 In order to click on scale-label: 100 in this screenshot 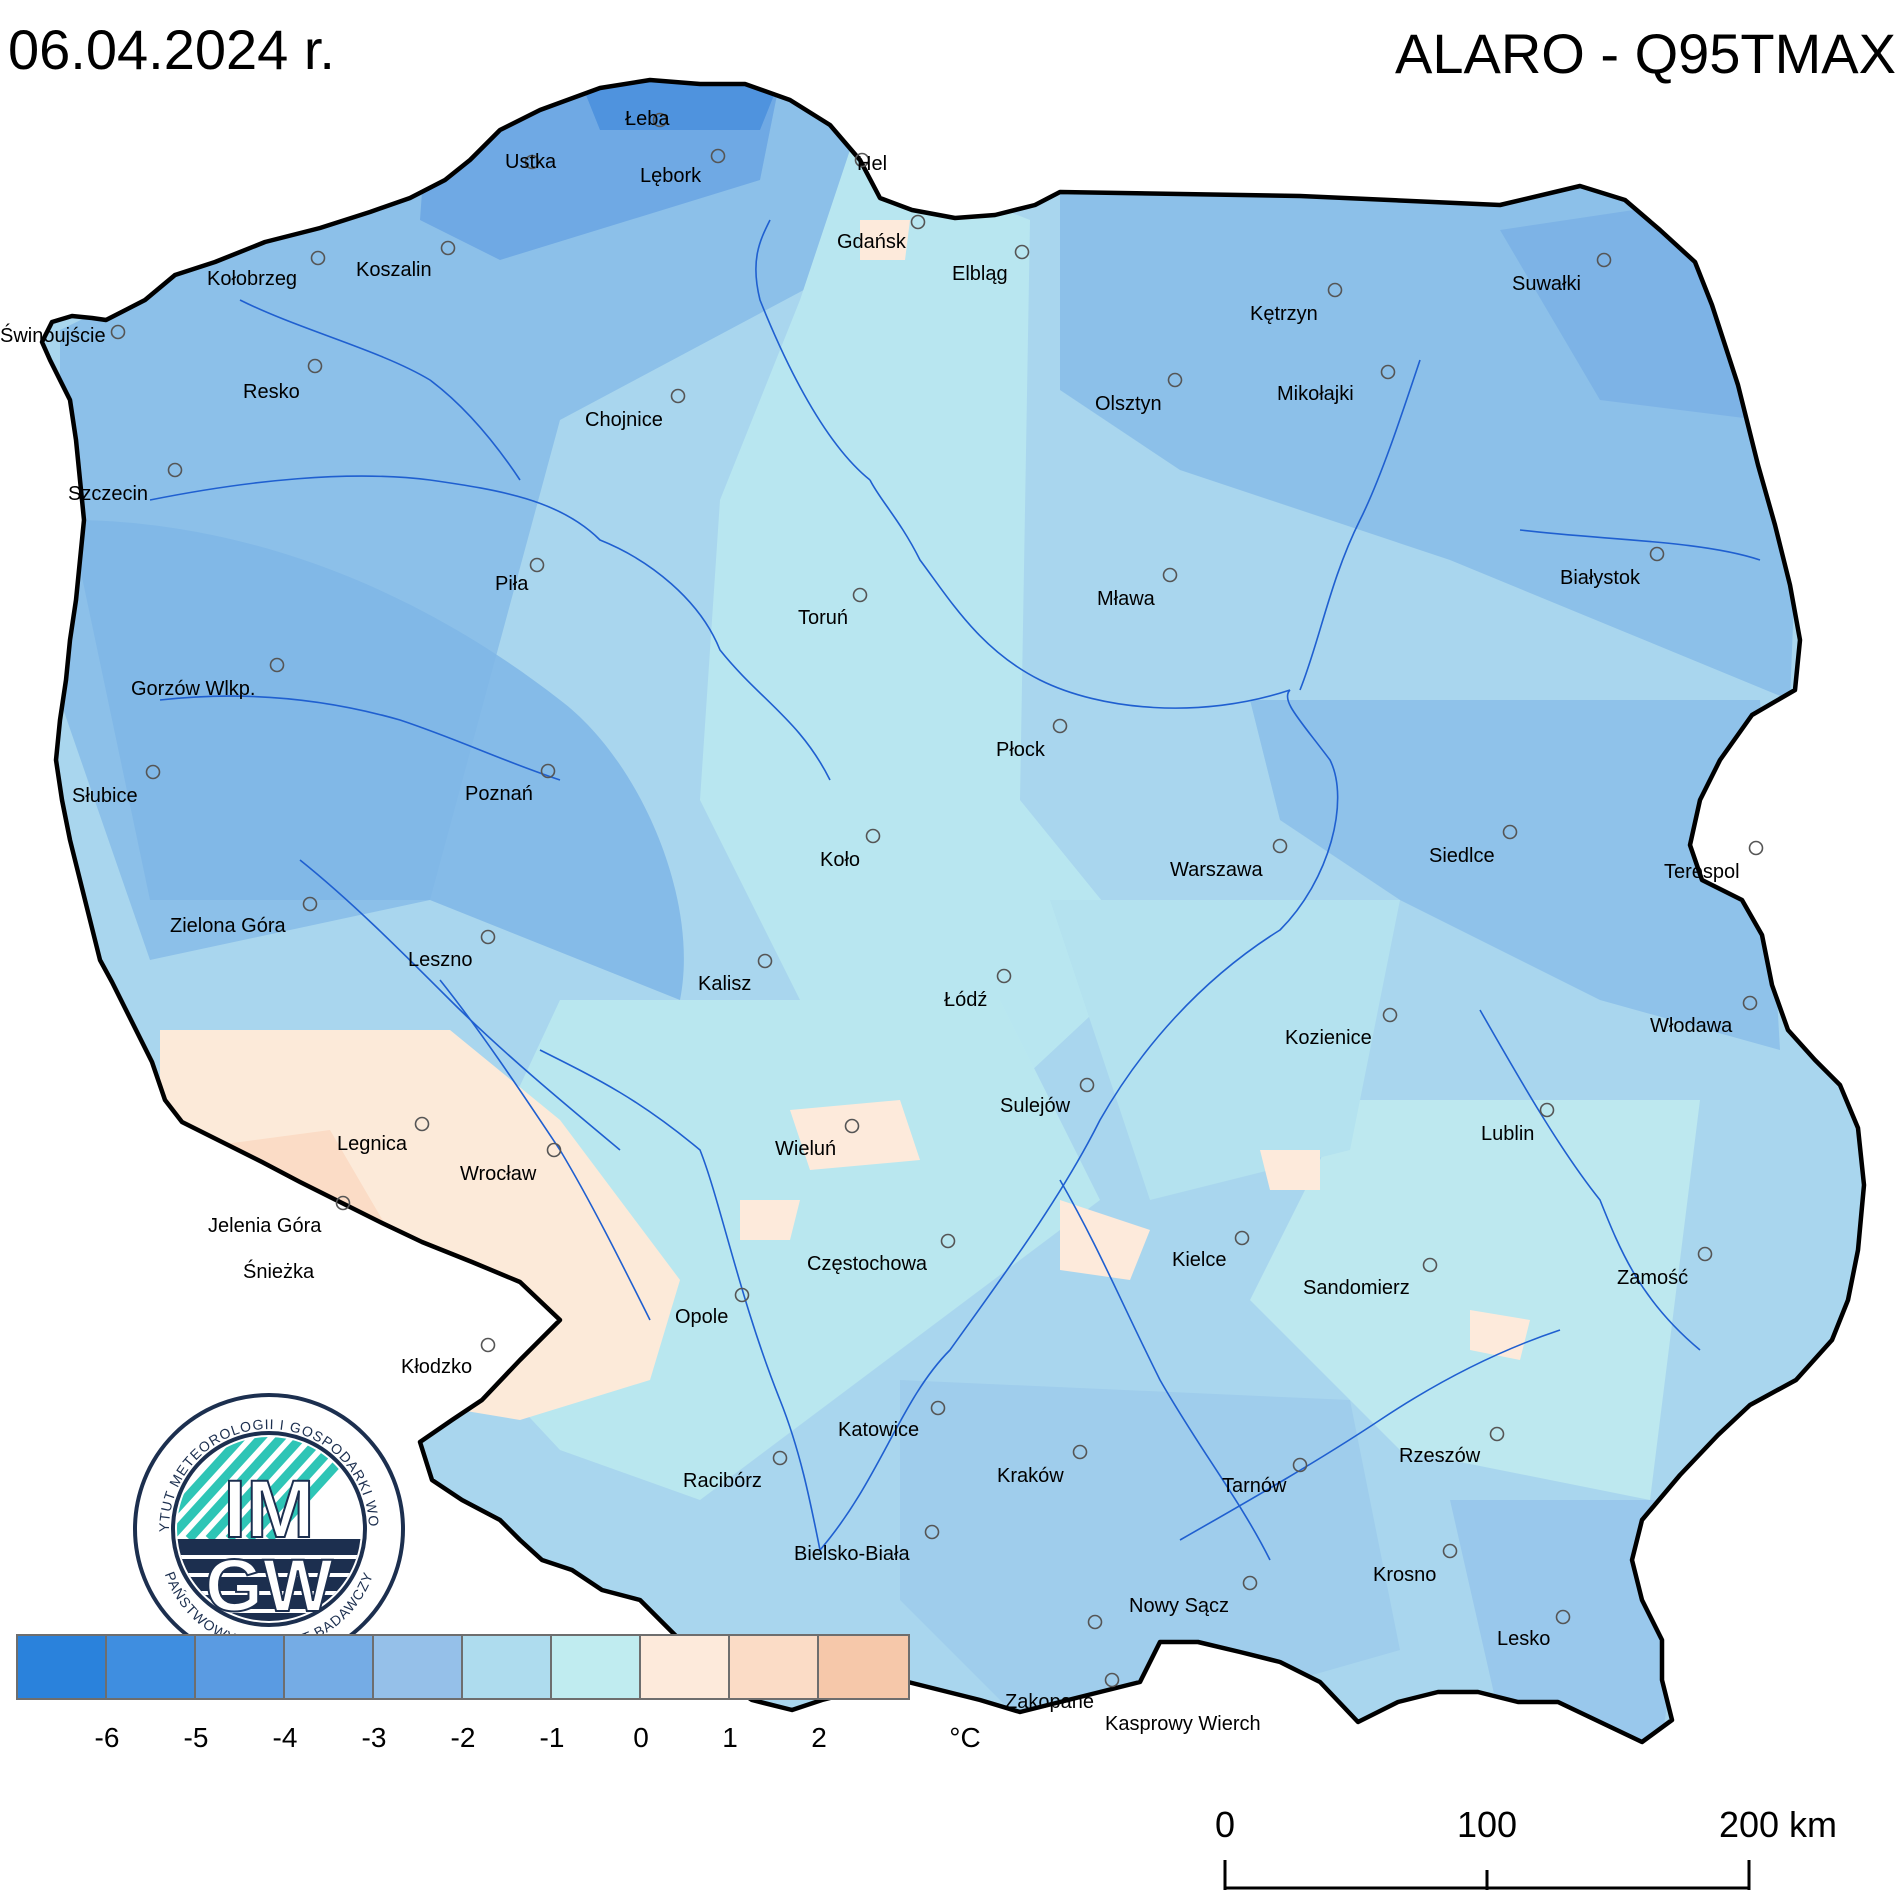, I will do `click(1487, 1824)`.